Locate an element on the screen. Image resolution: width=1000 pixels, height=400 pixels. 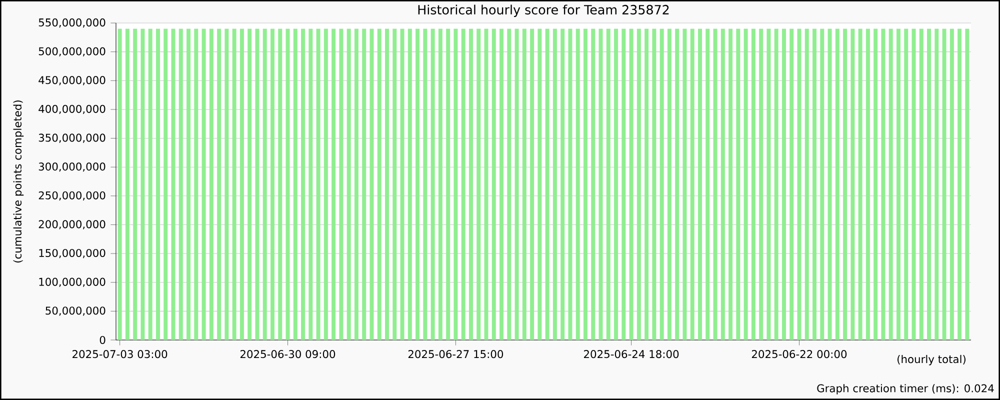
x-tick-label: 2025-06-30 09:00 is located at coordinates (288, 354).